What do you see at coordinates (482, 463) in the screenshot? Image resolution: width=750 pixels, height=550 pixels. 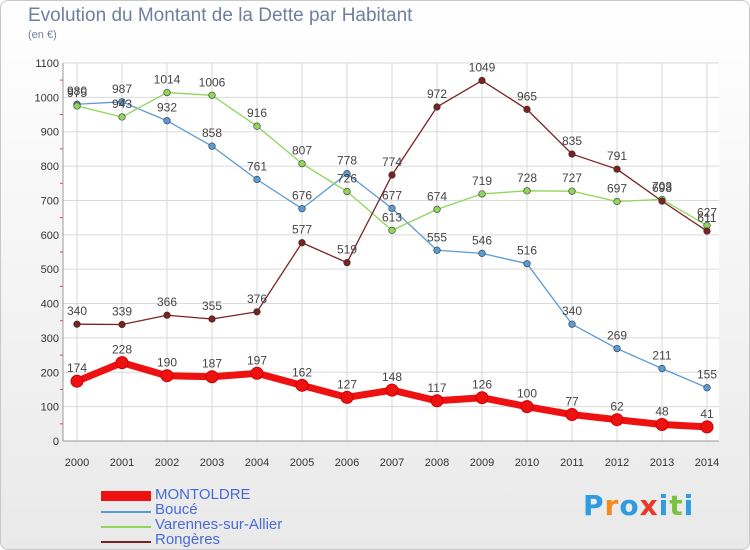 I see `x-tick-label: 2009` at bounding box center [482, 463].